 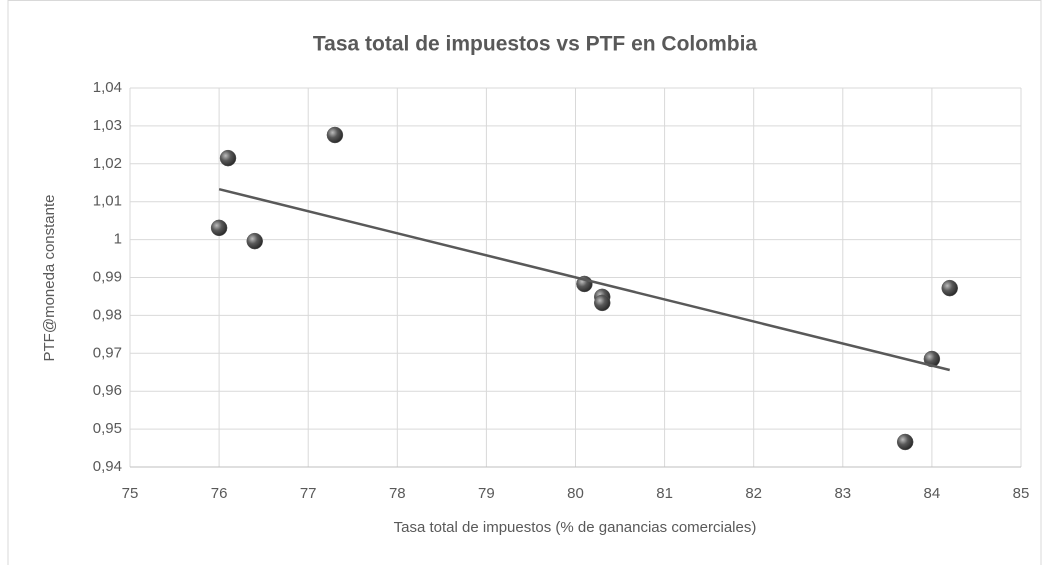 I want to click on x-tick-label: 78, so click(x=397, y=493).